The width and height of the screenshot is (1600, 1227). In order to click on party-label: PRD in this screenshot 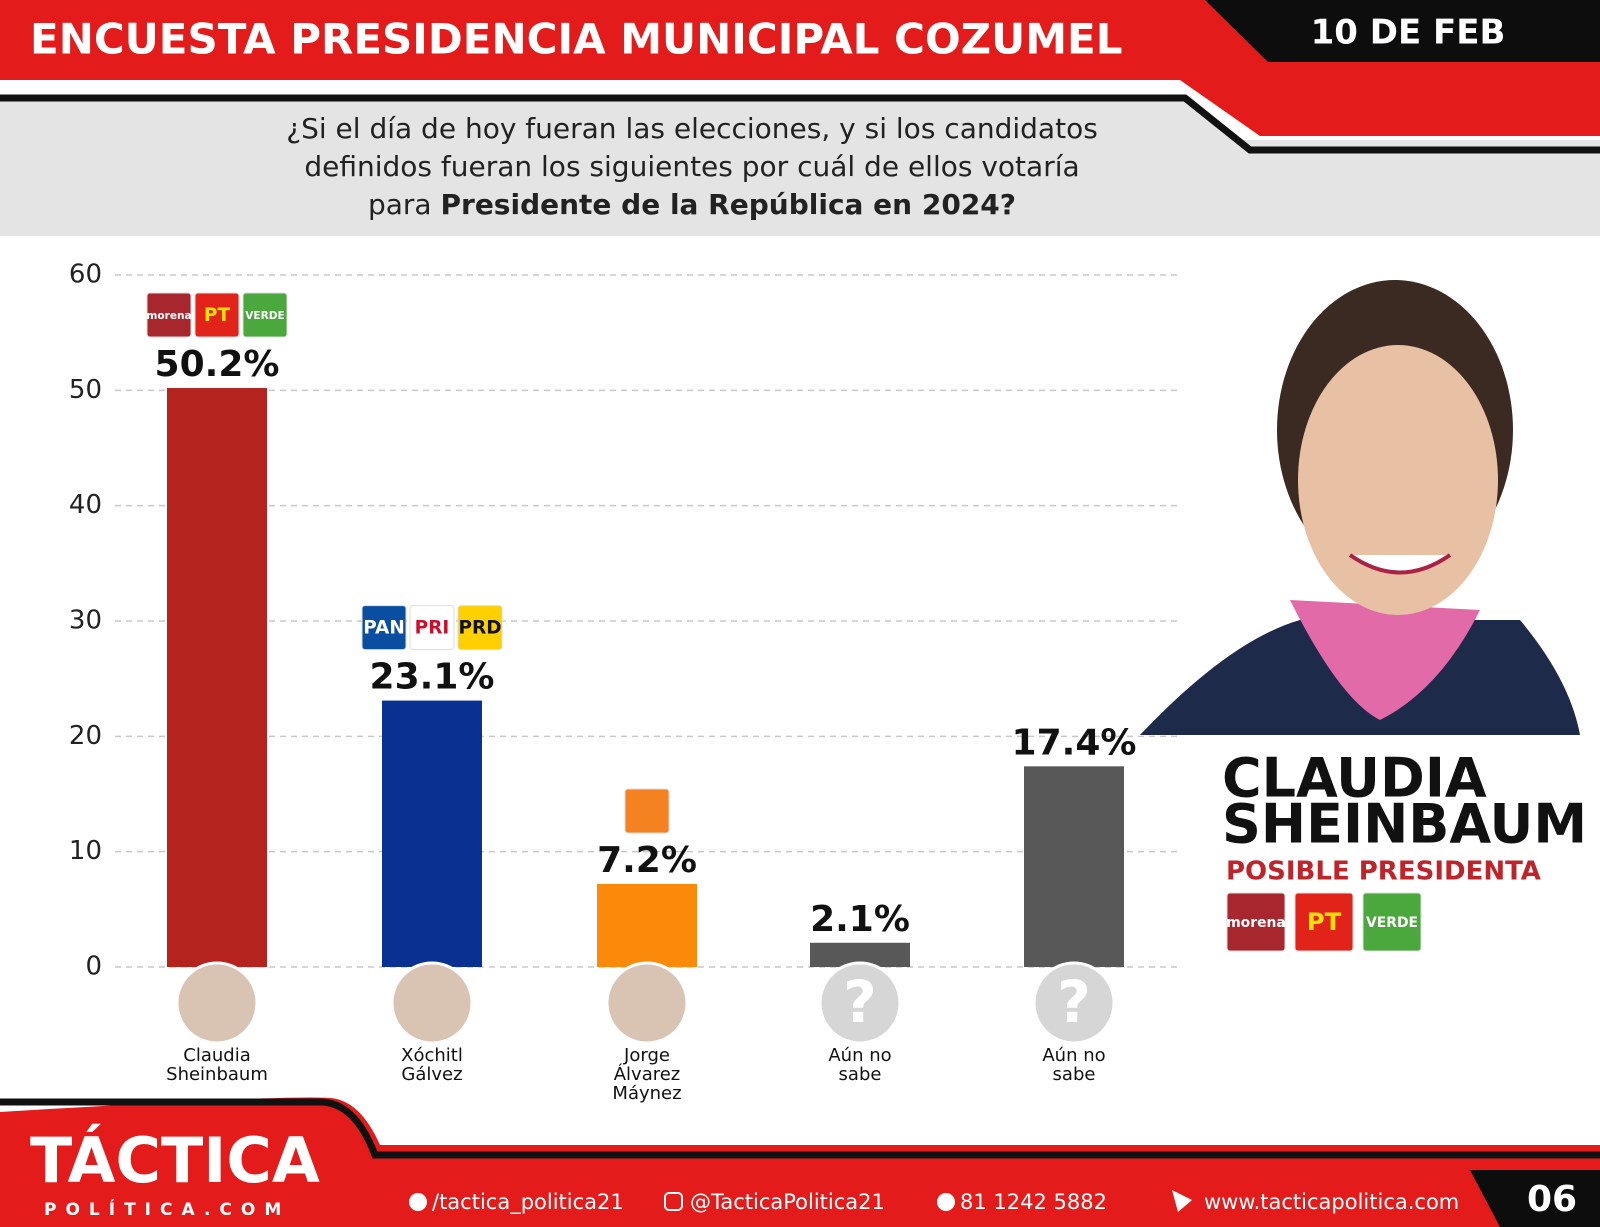, I will do `click(479, 628)`.